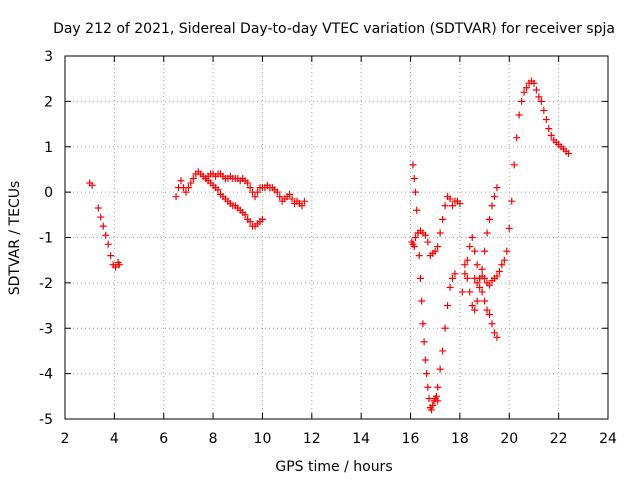 The image size is (640, 480). What do you see at coordinates (65, 439) in the screenshot?
I see `x-tick-label: 2` at bounding box center [65, 439].